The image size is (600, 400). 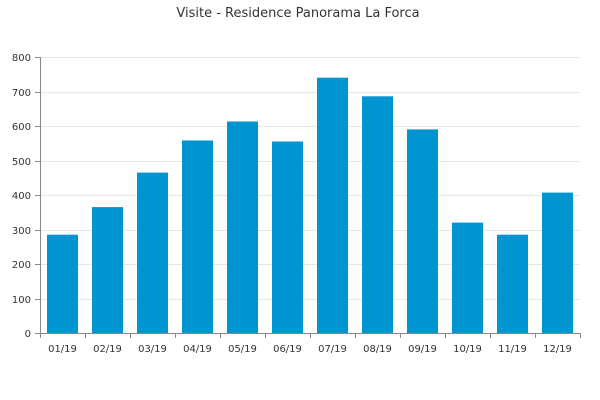 I want to click on x-tick-label: 03/19, so click(x=152, y=349).